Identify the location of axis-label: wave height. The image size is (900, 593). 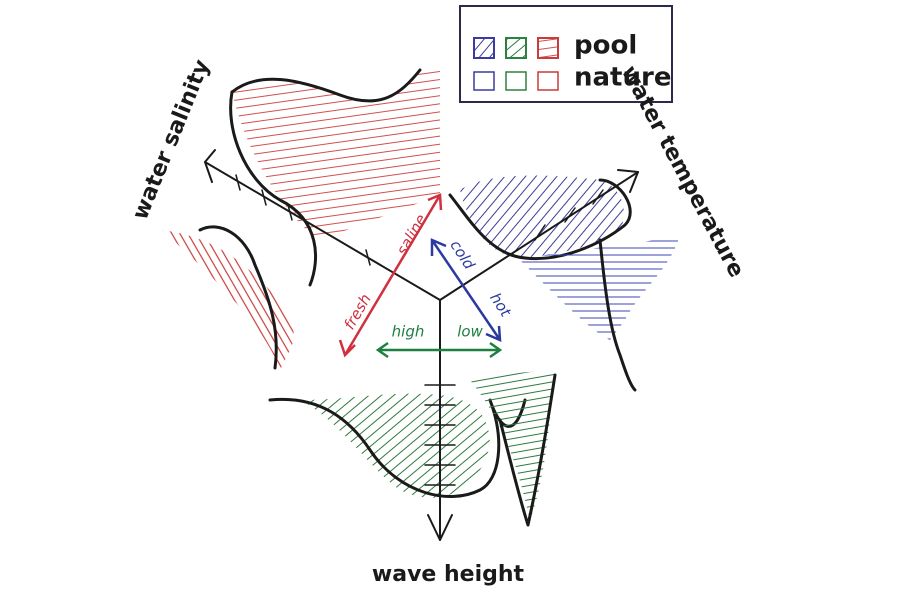
(448, 574).